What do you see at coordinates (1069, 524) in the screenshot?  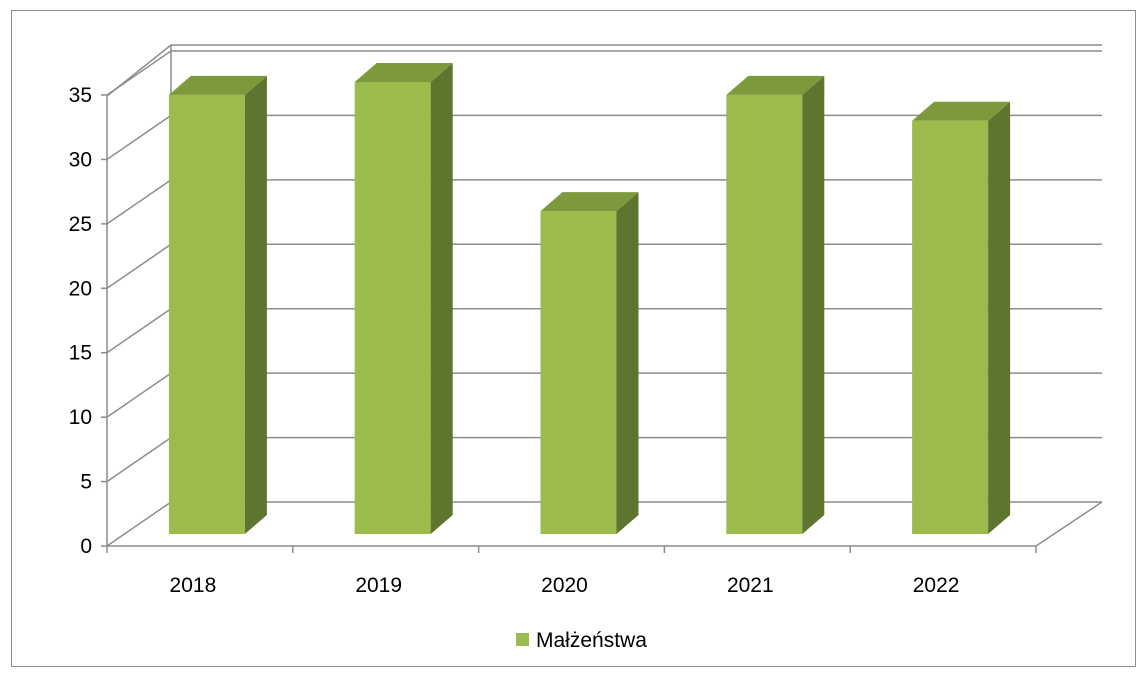 I see `floor-right-edge` at bounding box center [1069, 524].